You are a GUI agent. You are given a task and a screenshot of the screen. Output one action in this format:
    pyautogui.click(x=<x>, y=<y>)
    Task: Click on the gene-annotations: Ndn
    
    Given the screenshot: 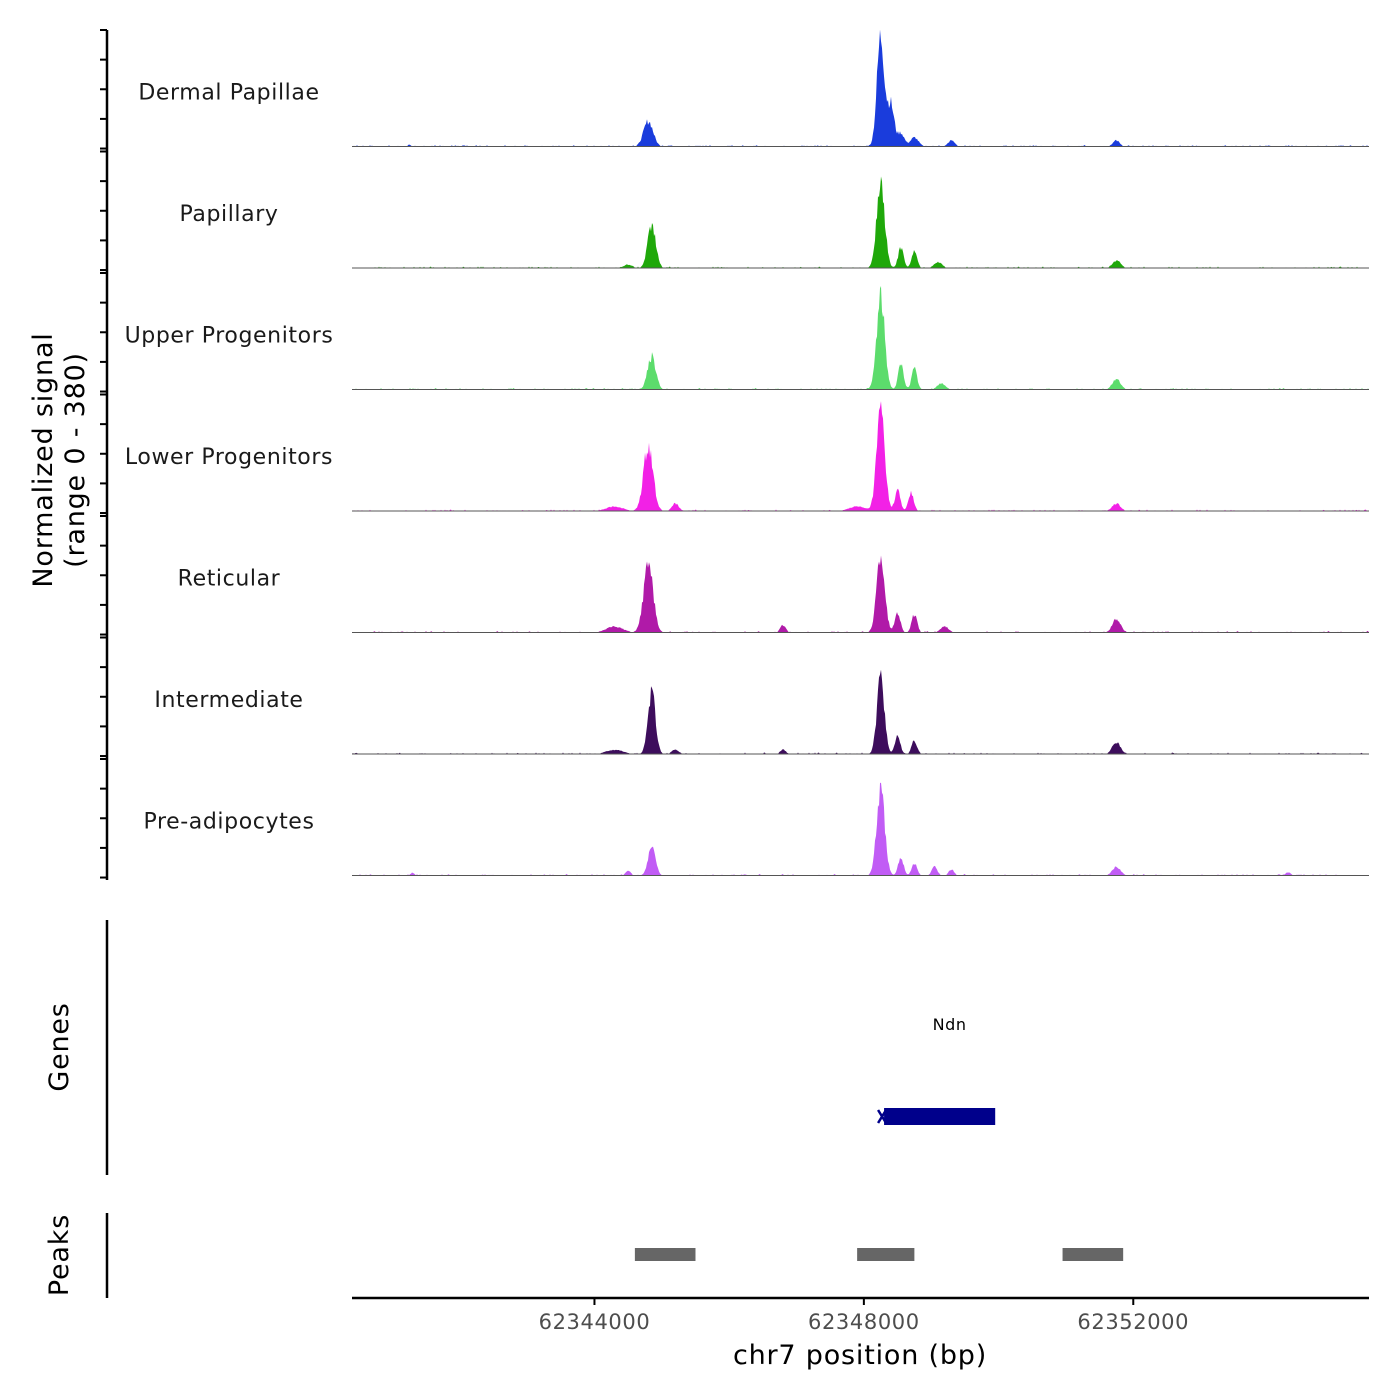 What is the action you would take?
    pyautogui.click(x=936, y=1070)
    